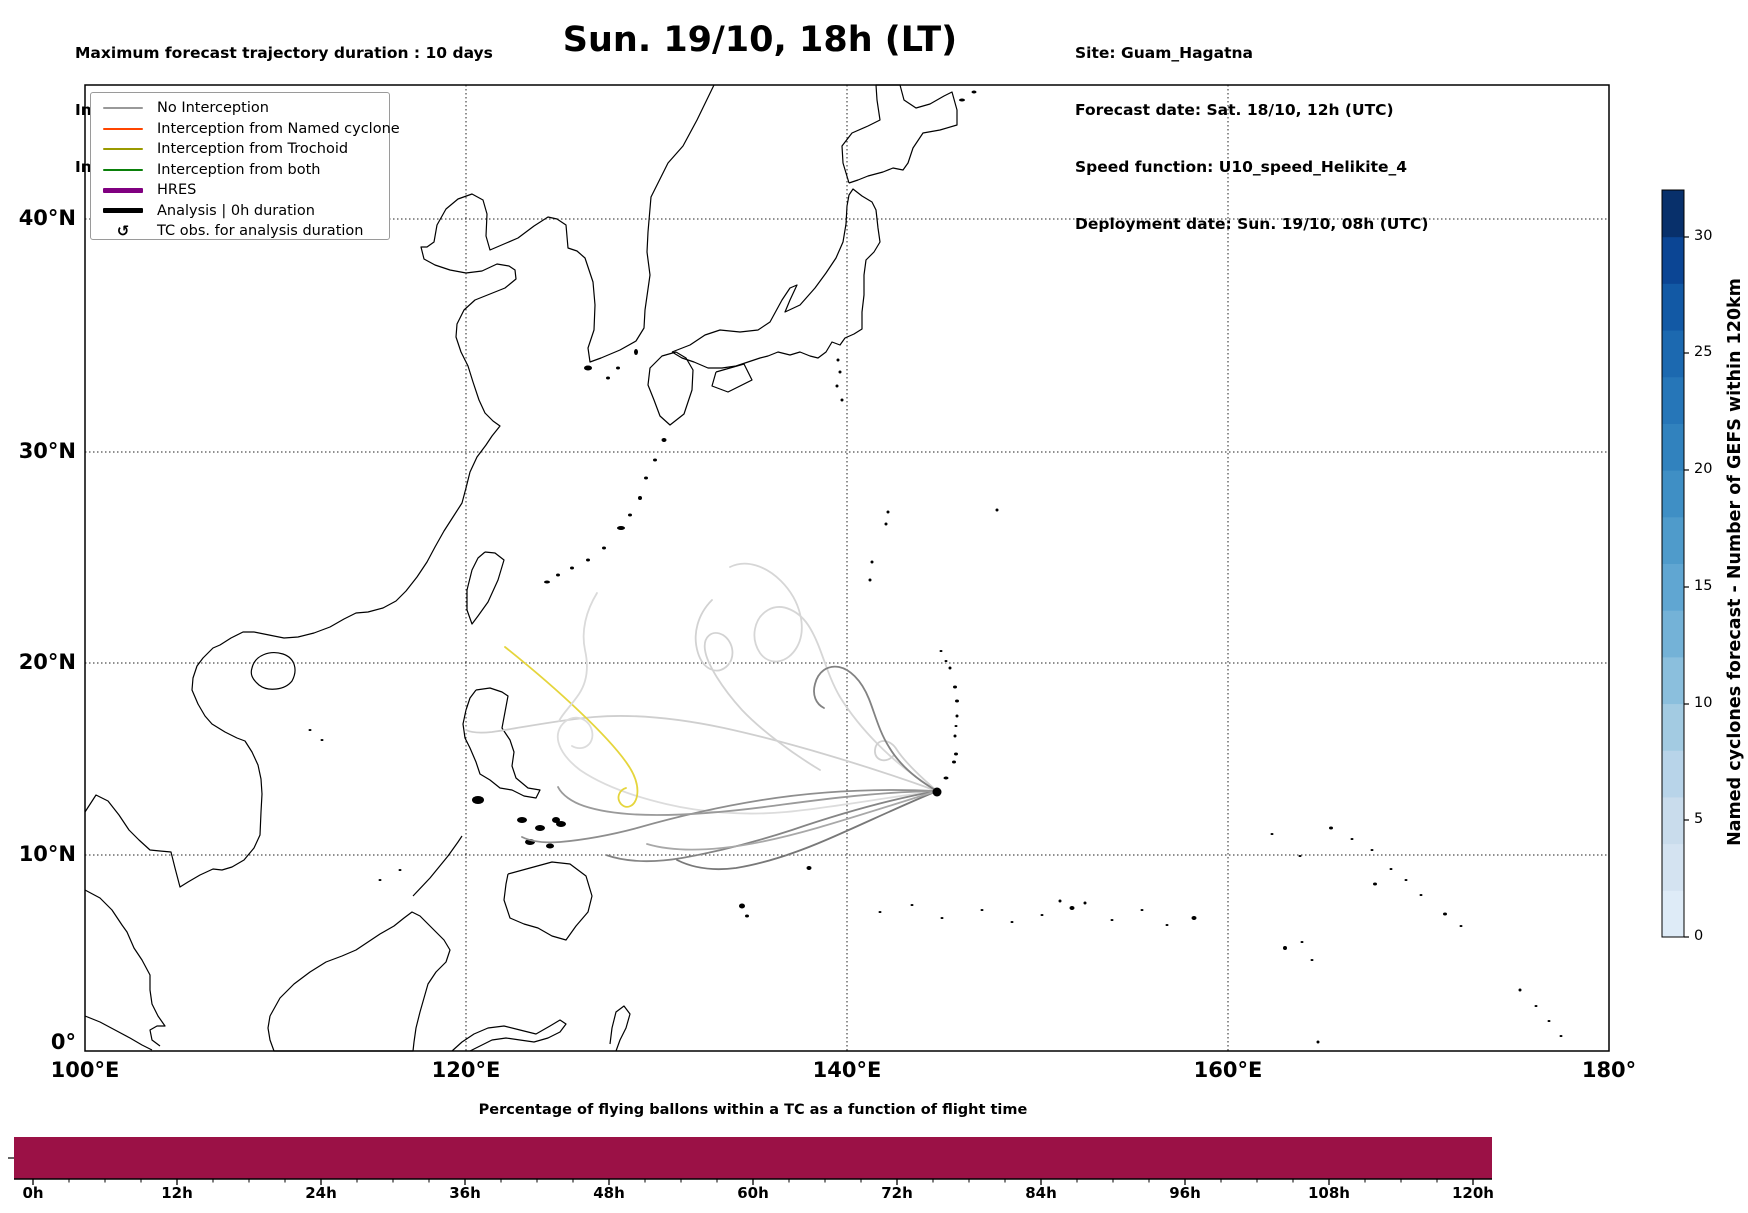  Describe the element at coordinates (847, 1070) in the screenshot. I see `lon-tick-label: 140°E` at that location.